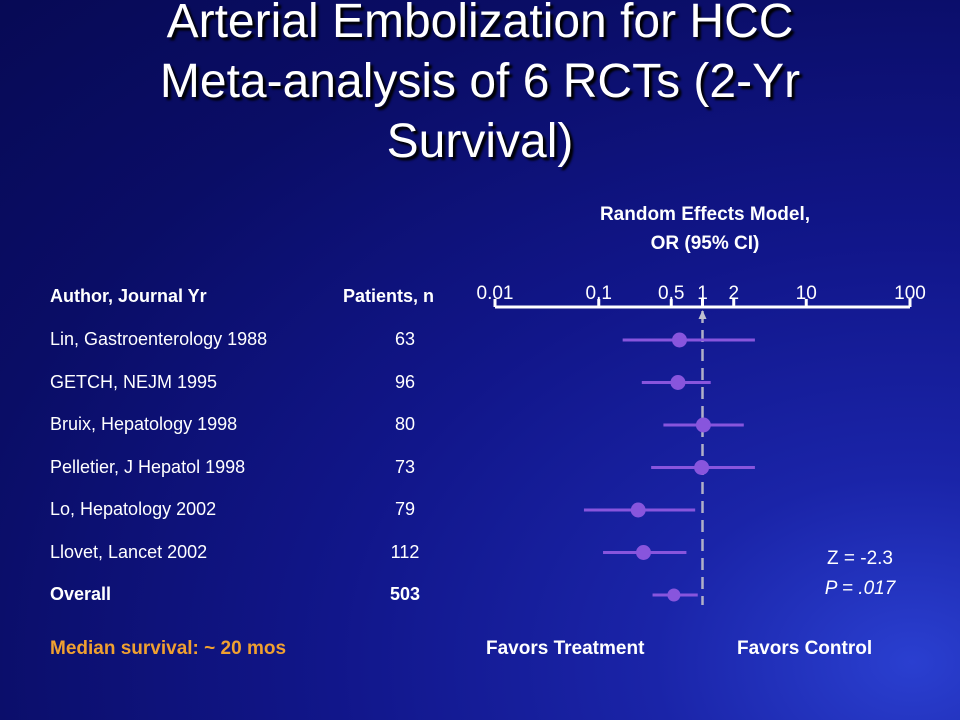  What do you see at coordinates (148, 466) in the screenshot?
I see `study-label: Pelletier, J Hepatol 1998` at bounding box center [148, 466].